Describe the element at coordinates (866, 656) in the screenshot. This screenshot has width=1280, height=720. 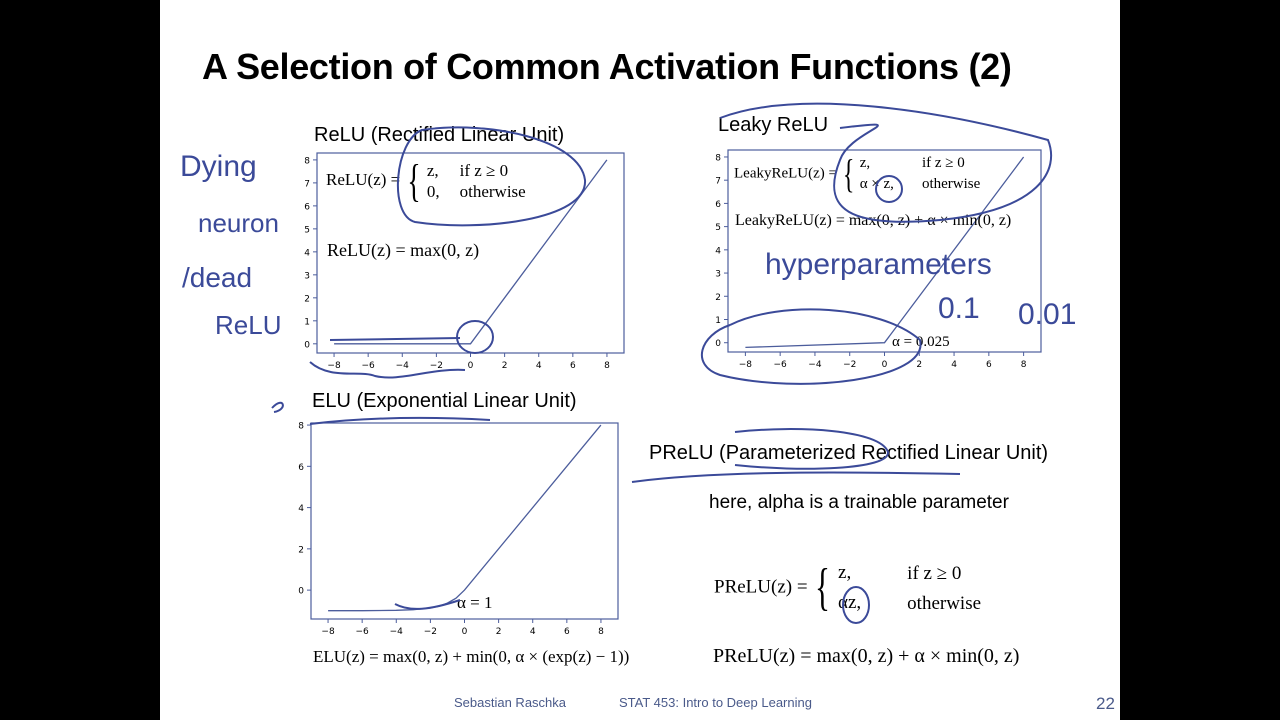
I see `prelu-max-formula: PReLU(z) = max(0, z) + α × min(0, z)` at that location.